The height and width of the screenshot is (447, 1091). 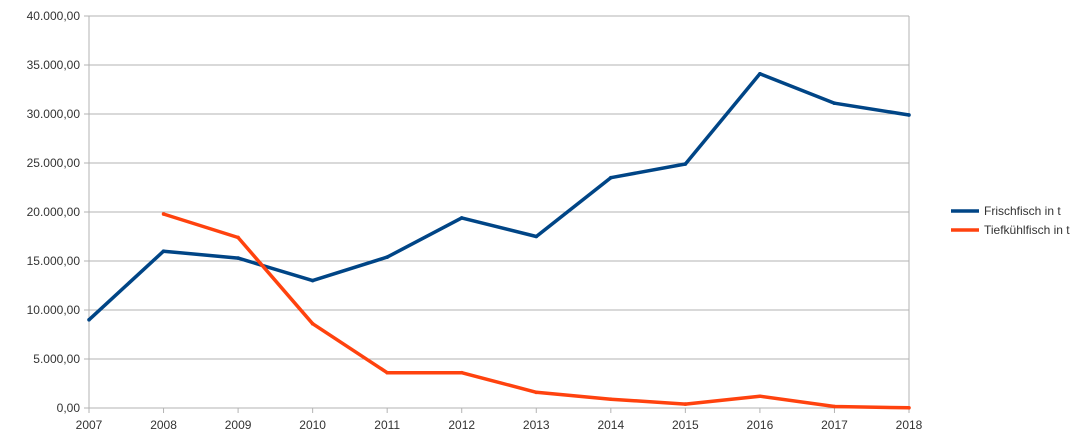 I want to click on y-tick-label: 30.000,00, so click(x=54, y=114).